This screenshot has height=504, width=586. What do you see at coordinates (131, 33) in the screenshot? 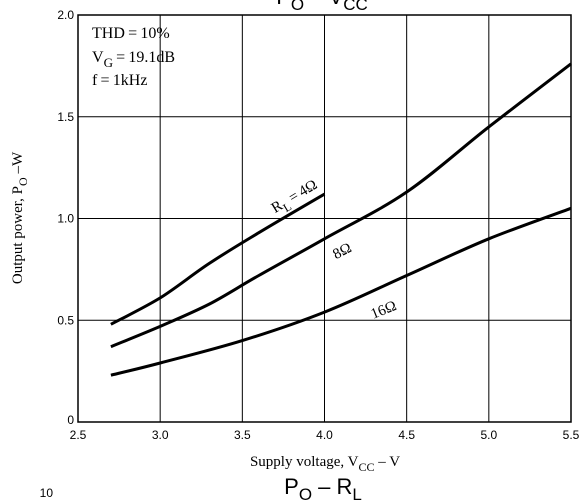
I see `condition-thd: THD = 10%` at bounding box center [131, 33].